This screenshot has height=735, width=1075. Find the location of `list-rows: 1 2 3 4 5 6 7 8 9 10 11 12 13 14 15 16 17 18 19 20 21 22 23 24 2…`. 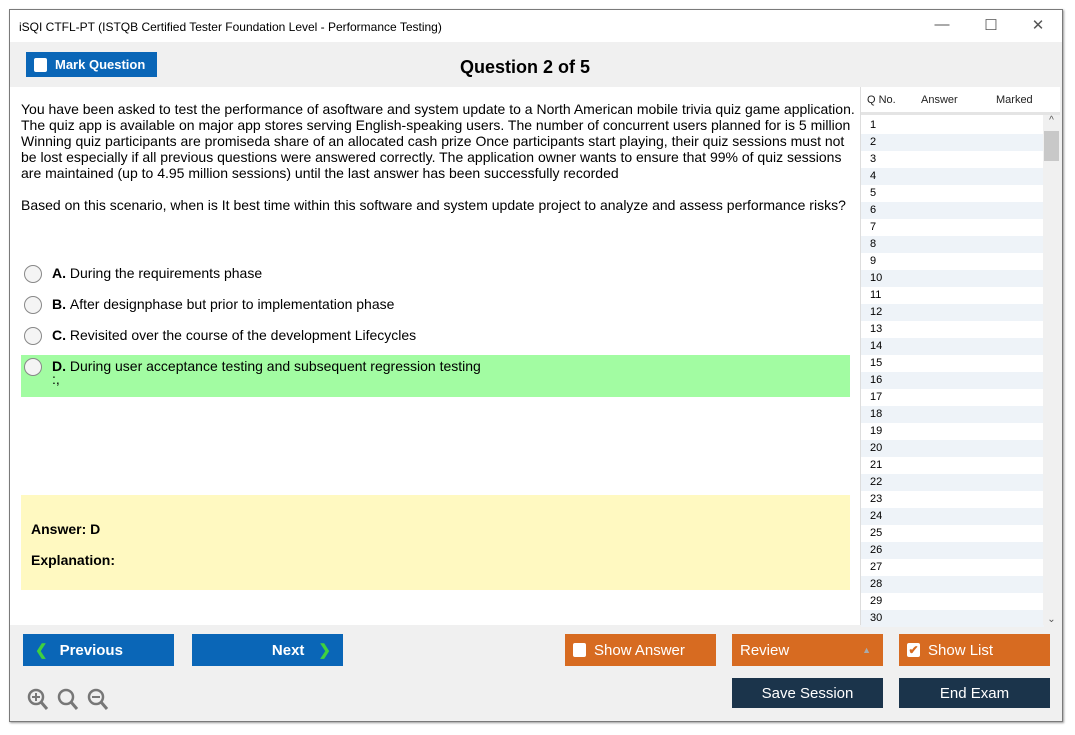

list-rows: 1 2 3 4 5 6 7 8 9 10 11 12 13 14 15 16 17 18 19 20 21 22 23 24 2… is located at coordinates (960, 371).